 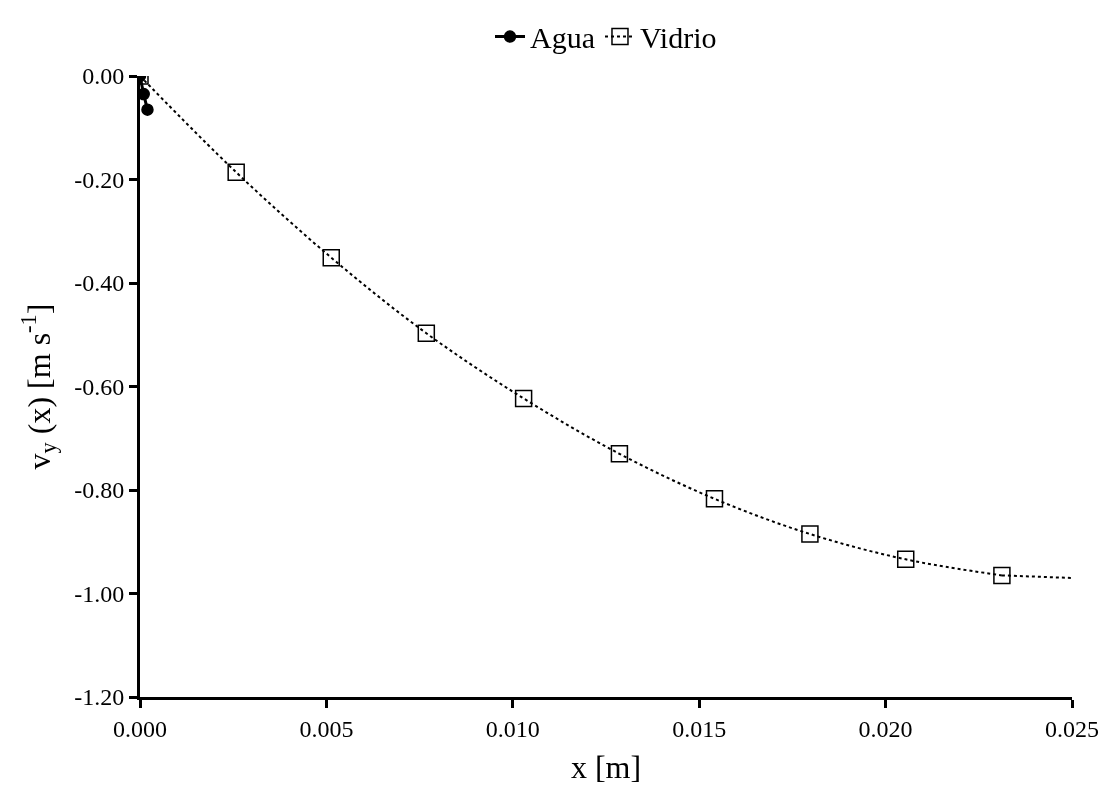 What do you see at coordinates (99, 697) in the screenshot?
I see `y-tick-label: -1.20` at bounding box center [99, 697].